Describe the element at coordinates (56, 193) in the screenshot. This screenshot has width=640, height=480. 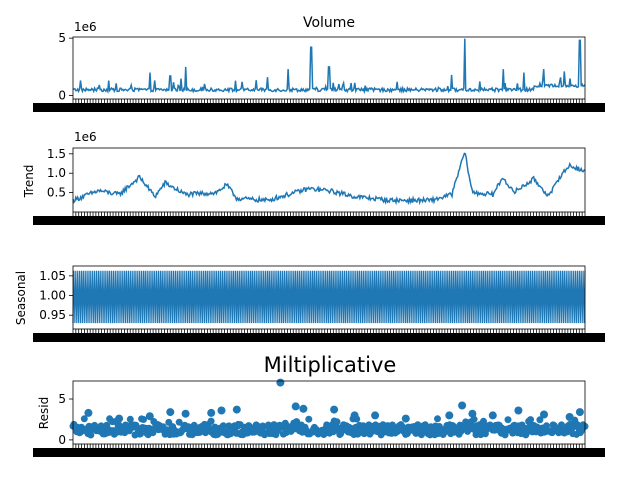
I see `y-tick-label: 0.5` at that location.